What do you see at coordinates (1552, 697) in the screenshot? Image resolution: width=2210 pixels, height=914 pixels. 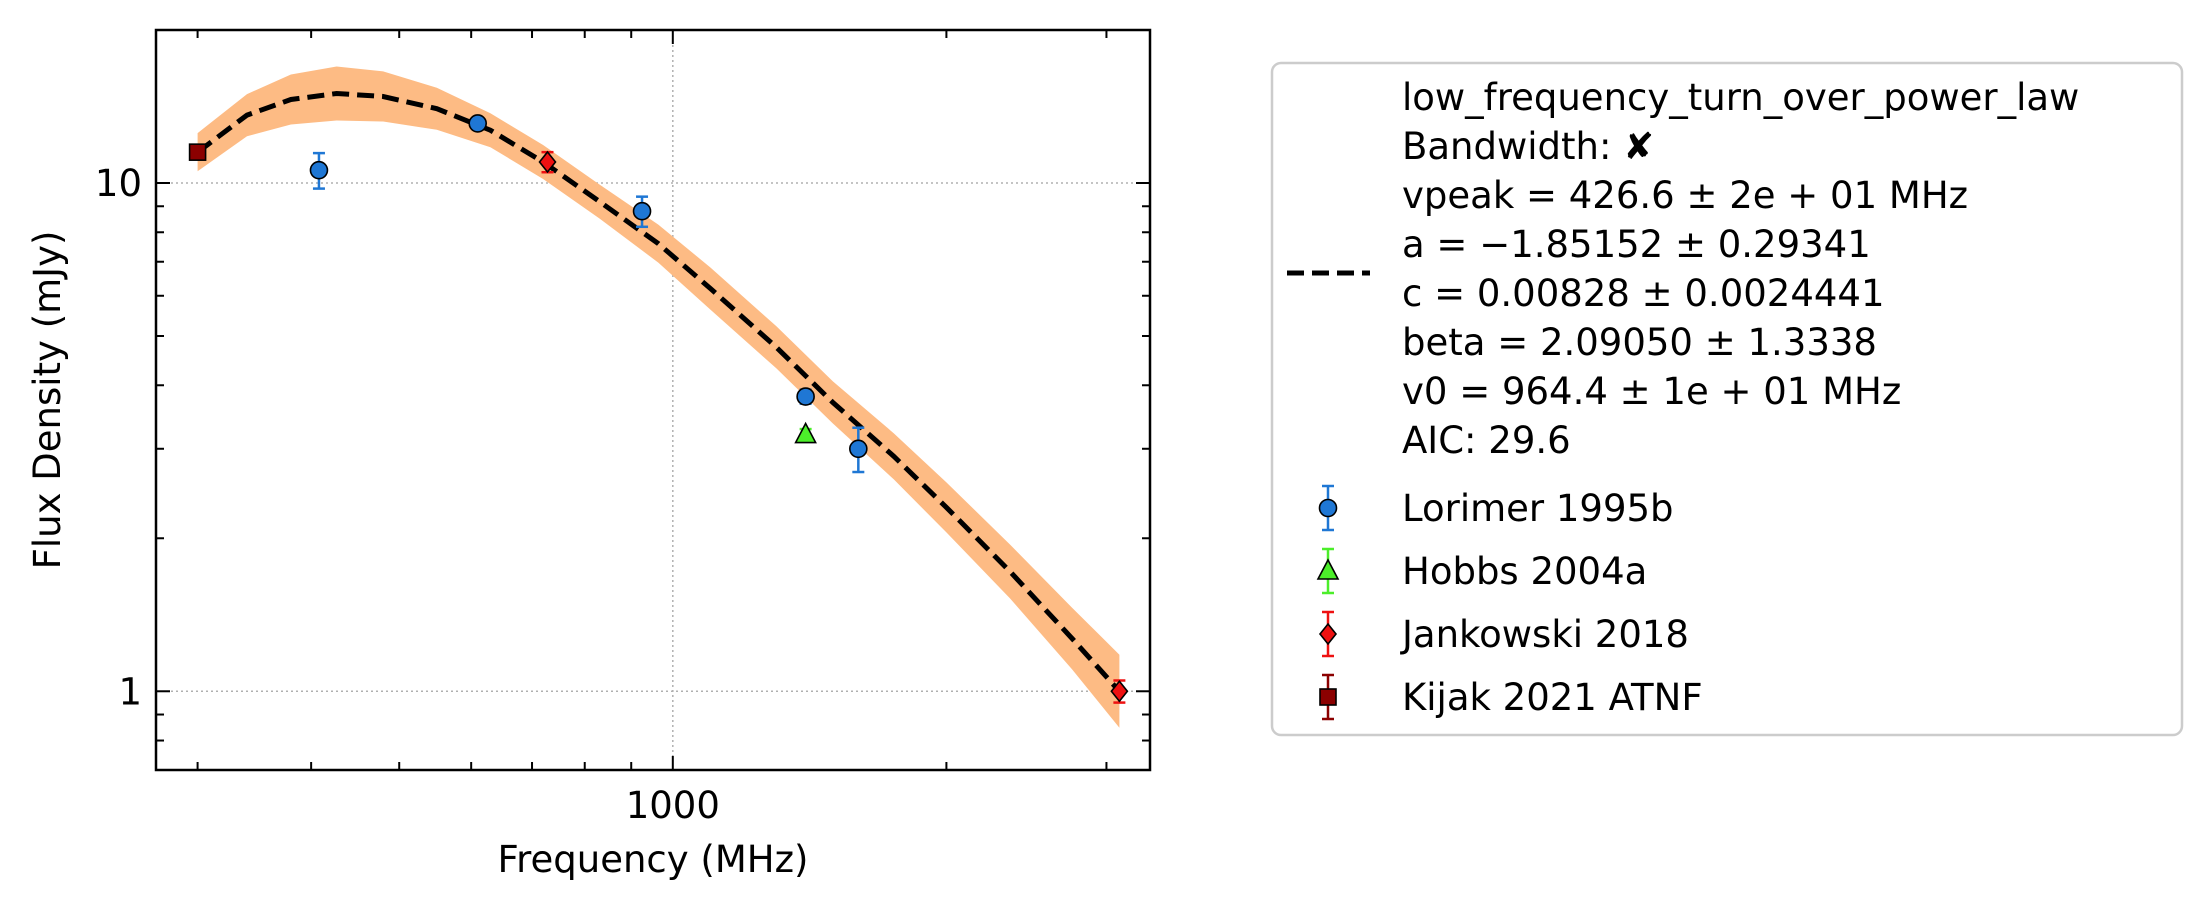 I see `legend-label: Kijak 2021 ATNF` at bounding box center [1552, 697].